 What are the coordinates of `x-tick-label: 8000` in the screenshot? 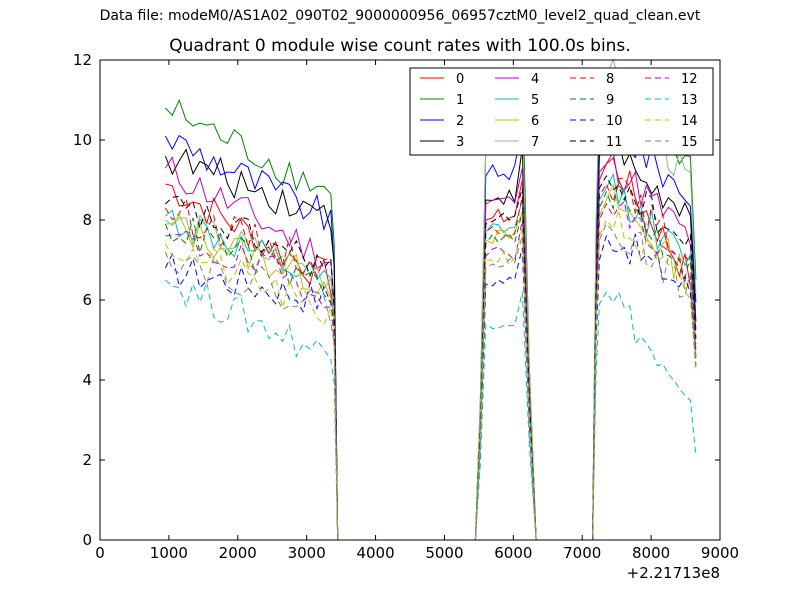 It's located at (651, 553).